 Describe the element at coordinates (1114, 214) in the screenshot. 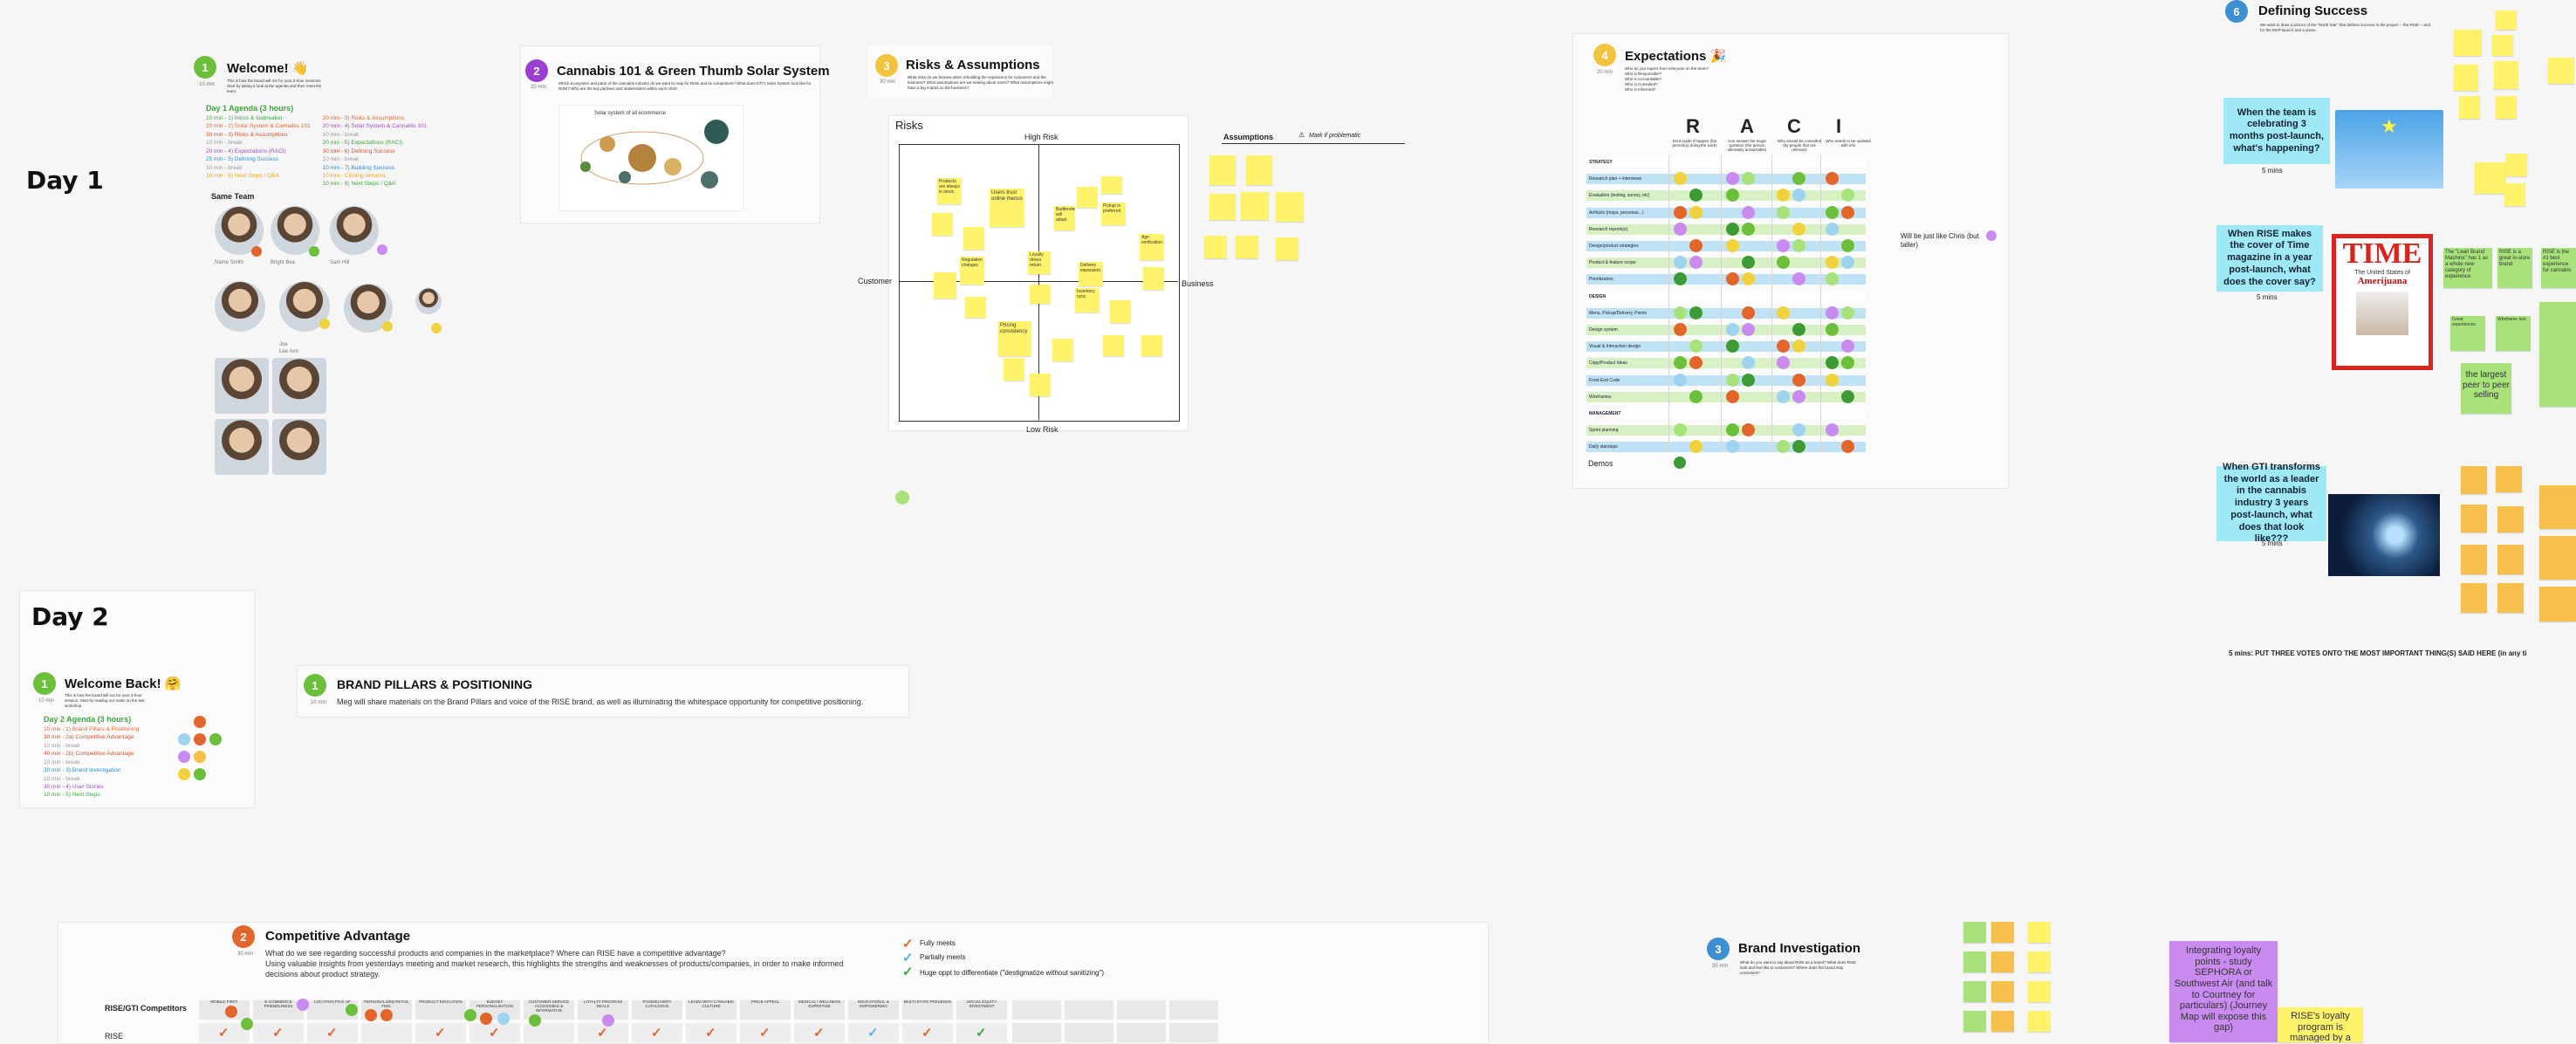

I see `risk-sticky: Pickup is preferred` at that location.